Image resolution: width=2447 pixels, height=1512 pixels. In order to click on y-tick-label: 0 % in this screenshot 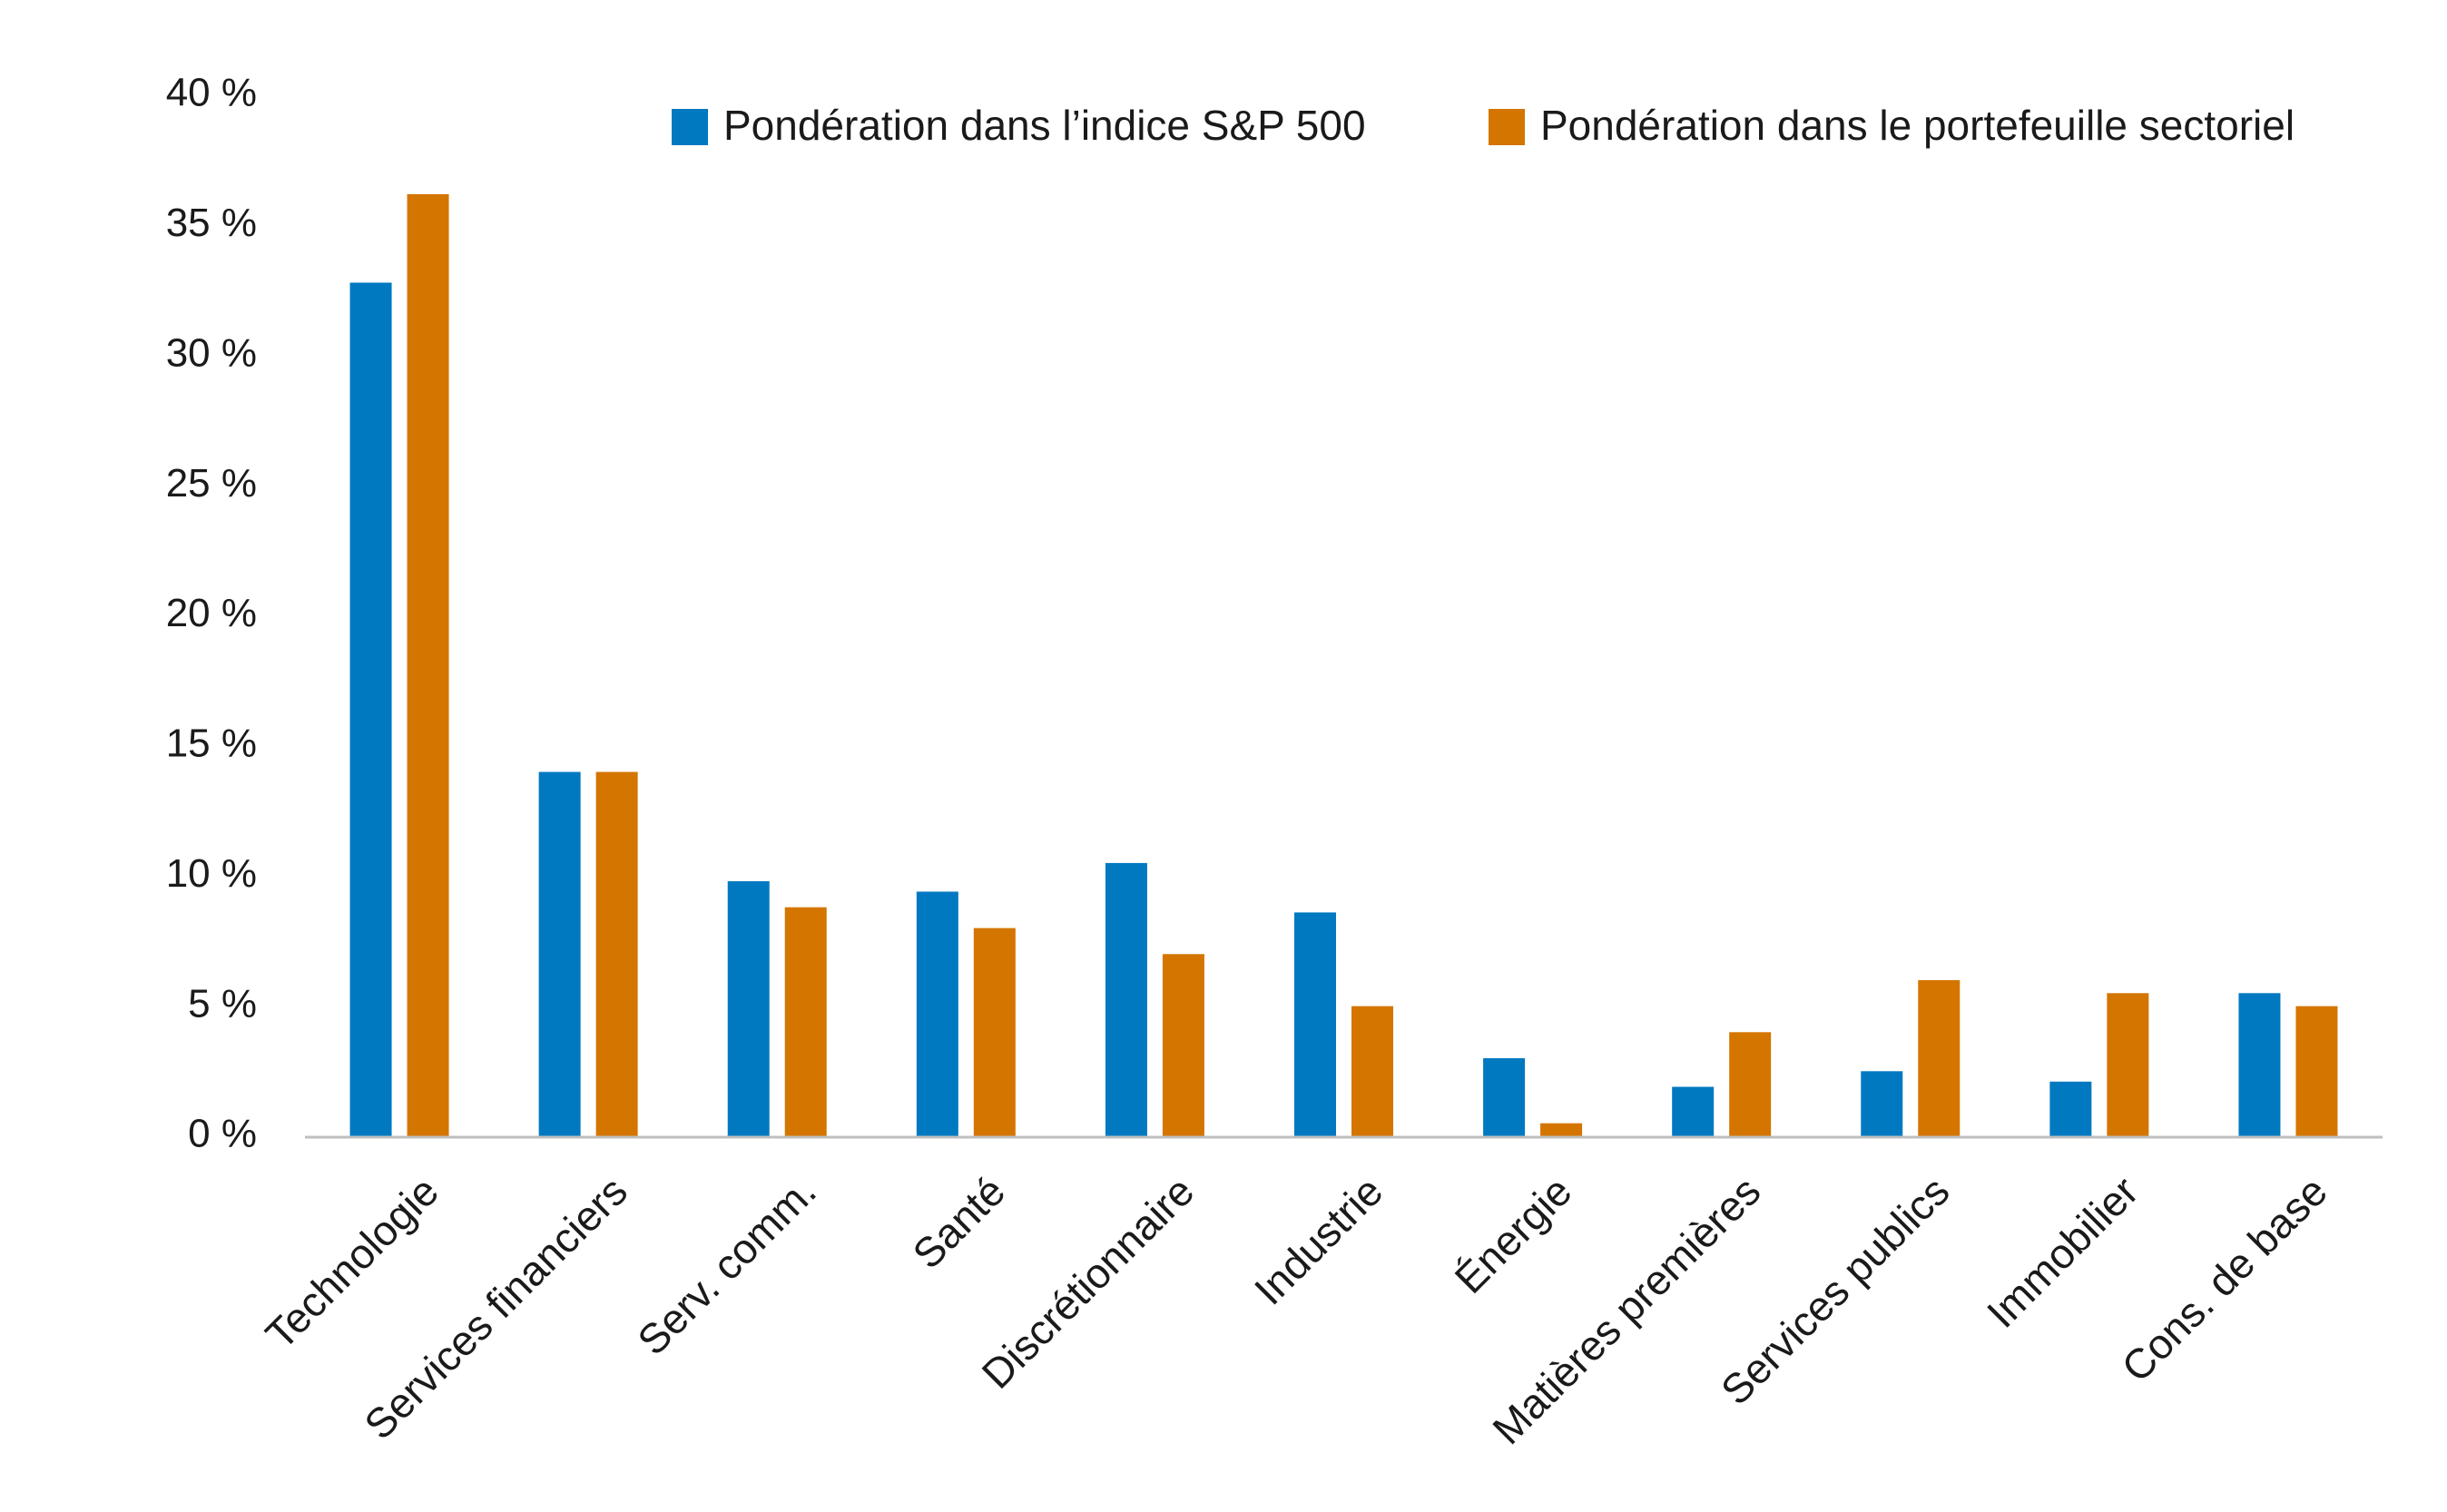, I will do `click(222, 1134)`.